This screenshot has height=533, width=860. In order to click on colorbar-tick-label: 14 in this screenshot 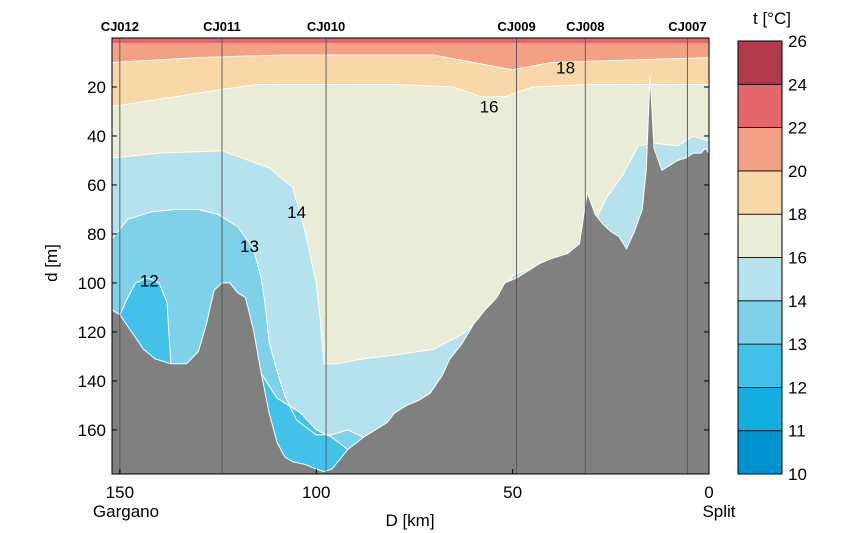, I will do `click(797, 301)`.